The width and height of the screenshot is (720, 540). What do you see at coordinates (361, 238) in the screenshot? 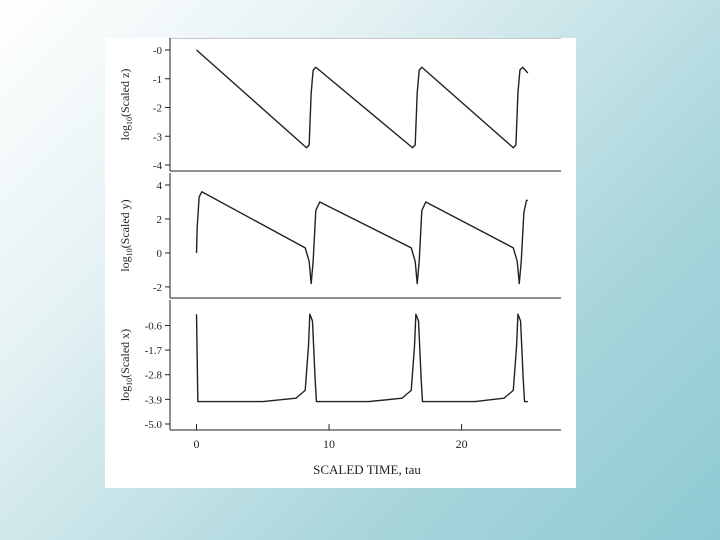
I see `middle-series-line` at bounding box center [361, 238].